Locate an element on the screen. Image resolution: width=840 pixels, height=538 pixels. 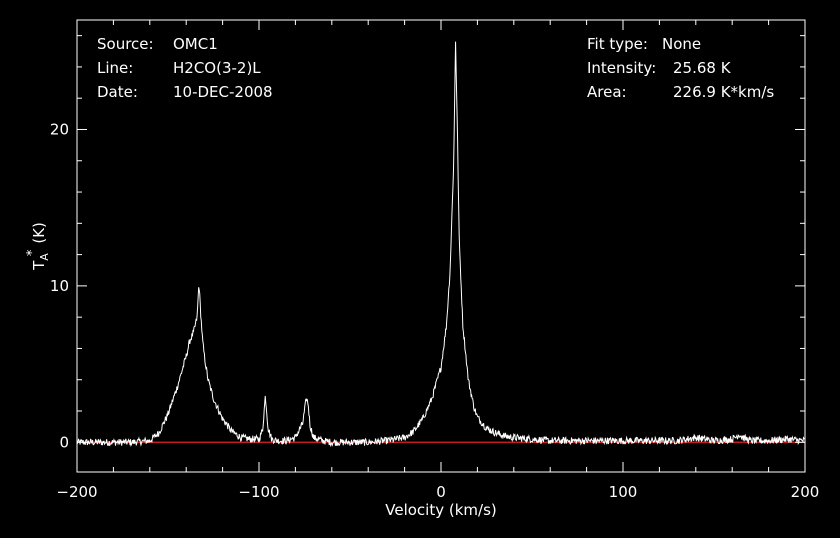
x-tick-label: −100 is located at coordinates (258, 492).